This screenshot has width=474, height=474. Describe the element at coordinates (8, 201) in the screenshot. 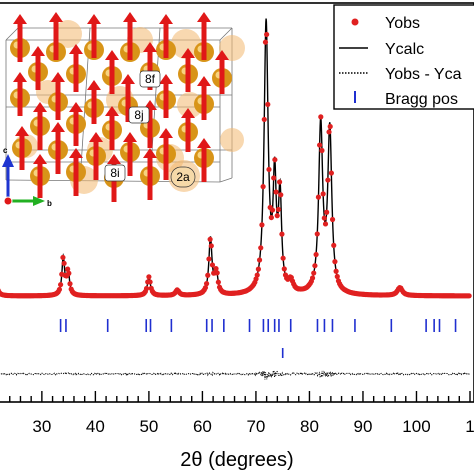

I see `a-axis-dot` at that location.